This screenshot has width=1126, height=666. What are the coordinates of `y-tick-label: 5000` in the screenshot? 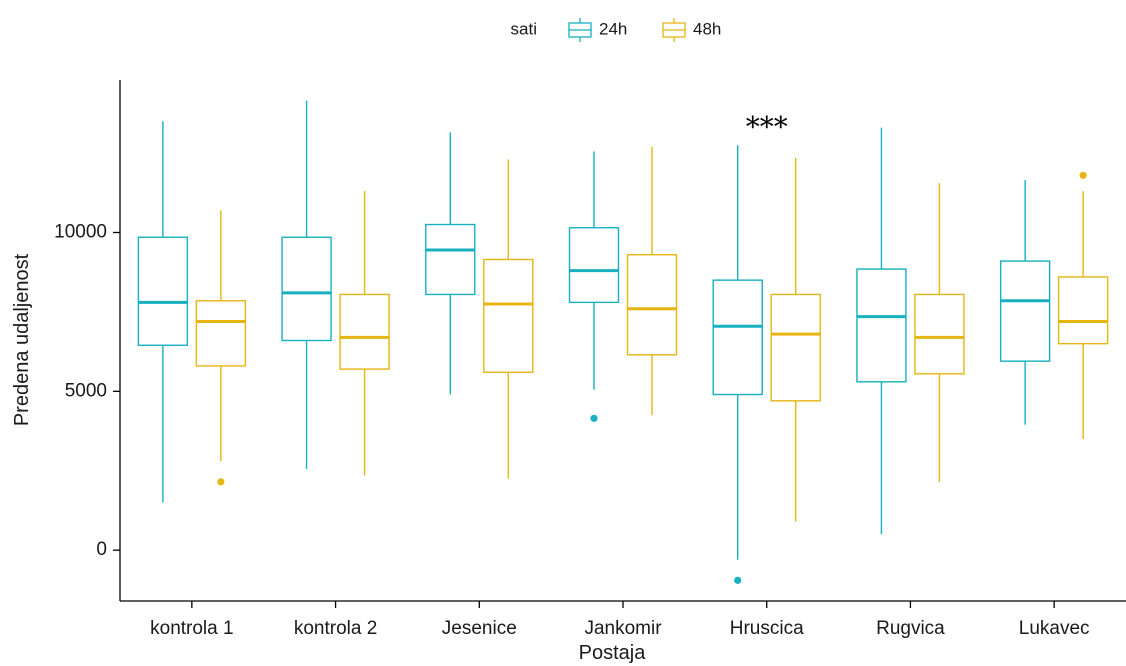 It's located at (86, 390).